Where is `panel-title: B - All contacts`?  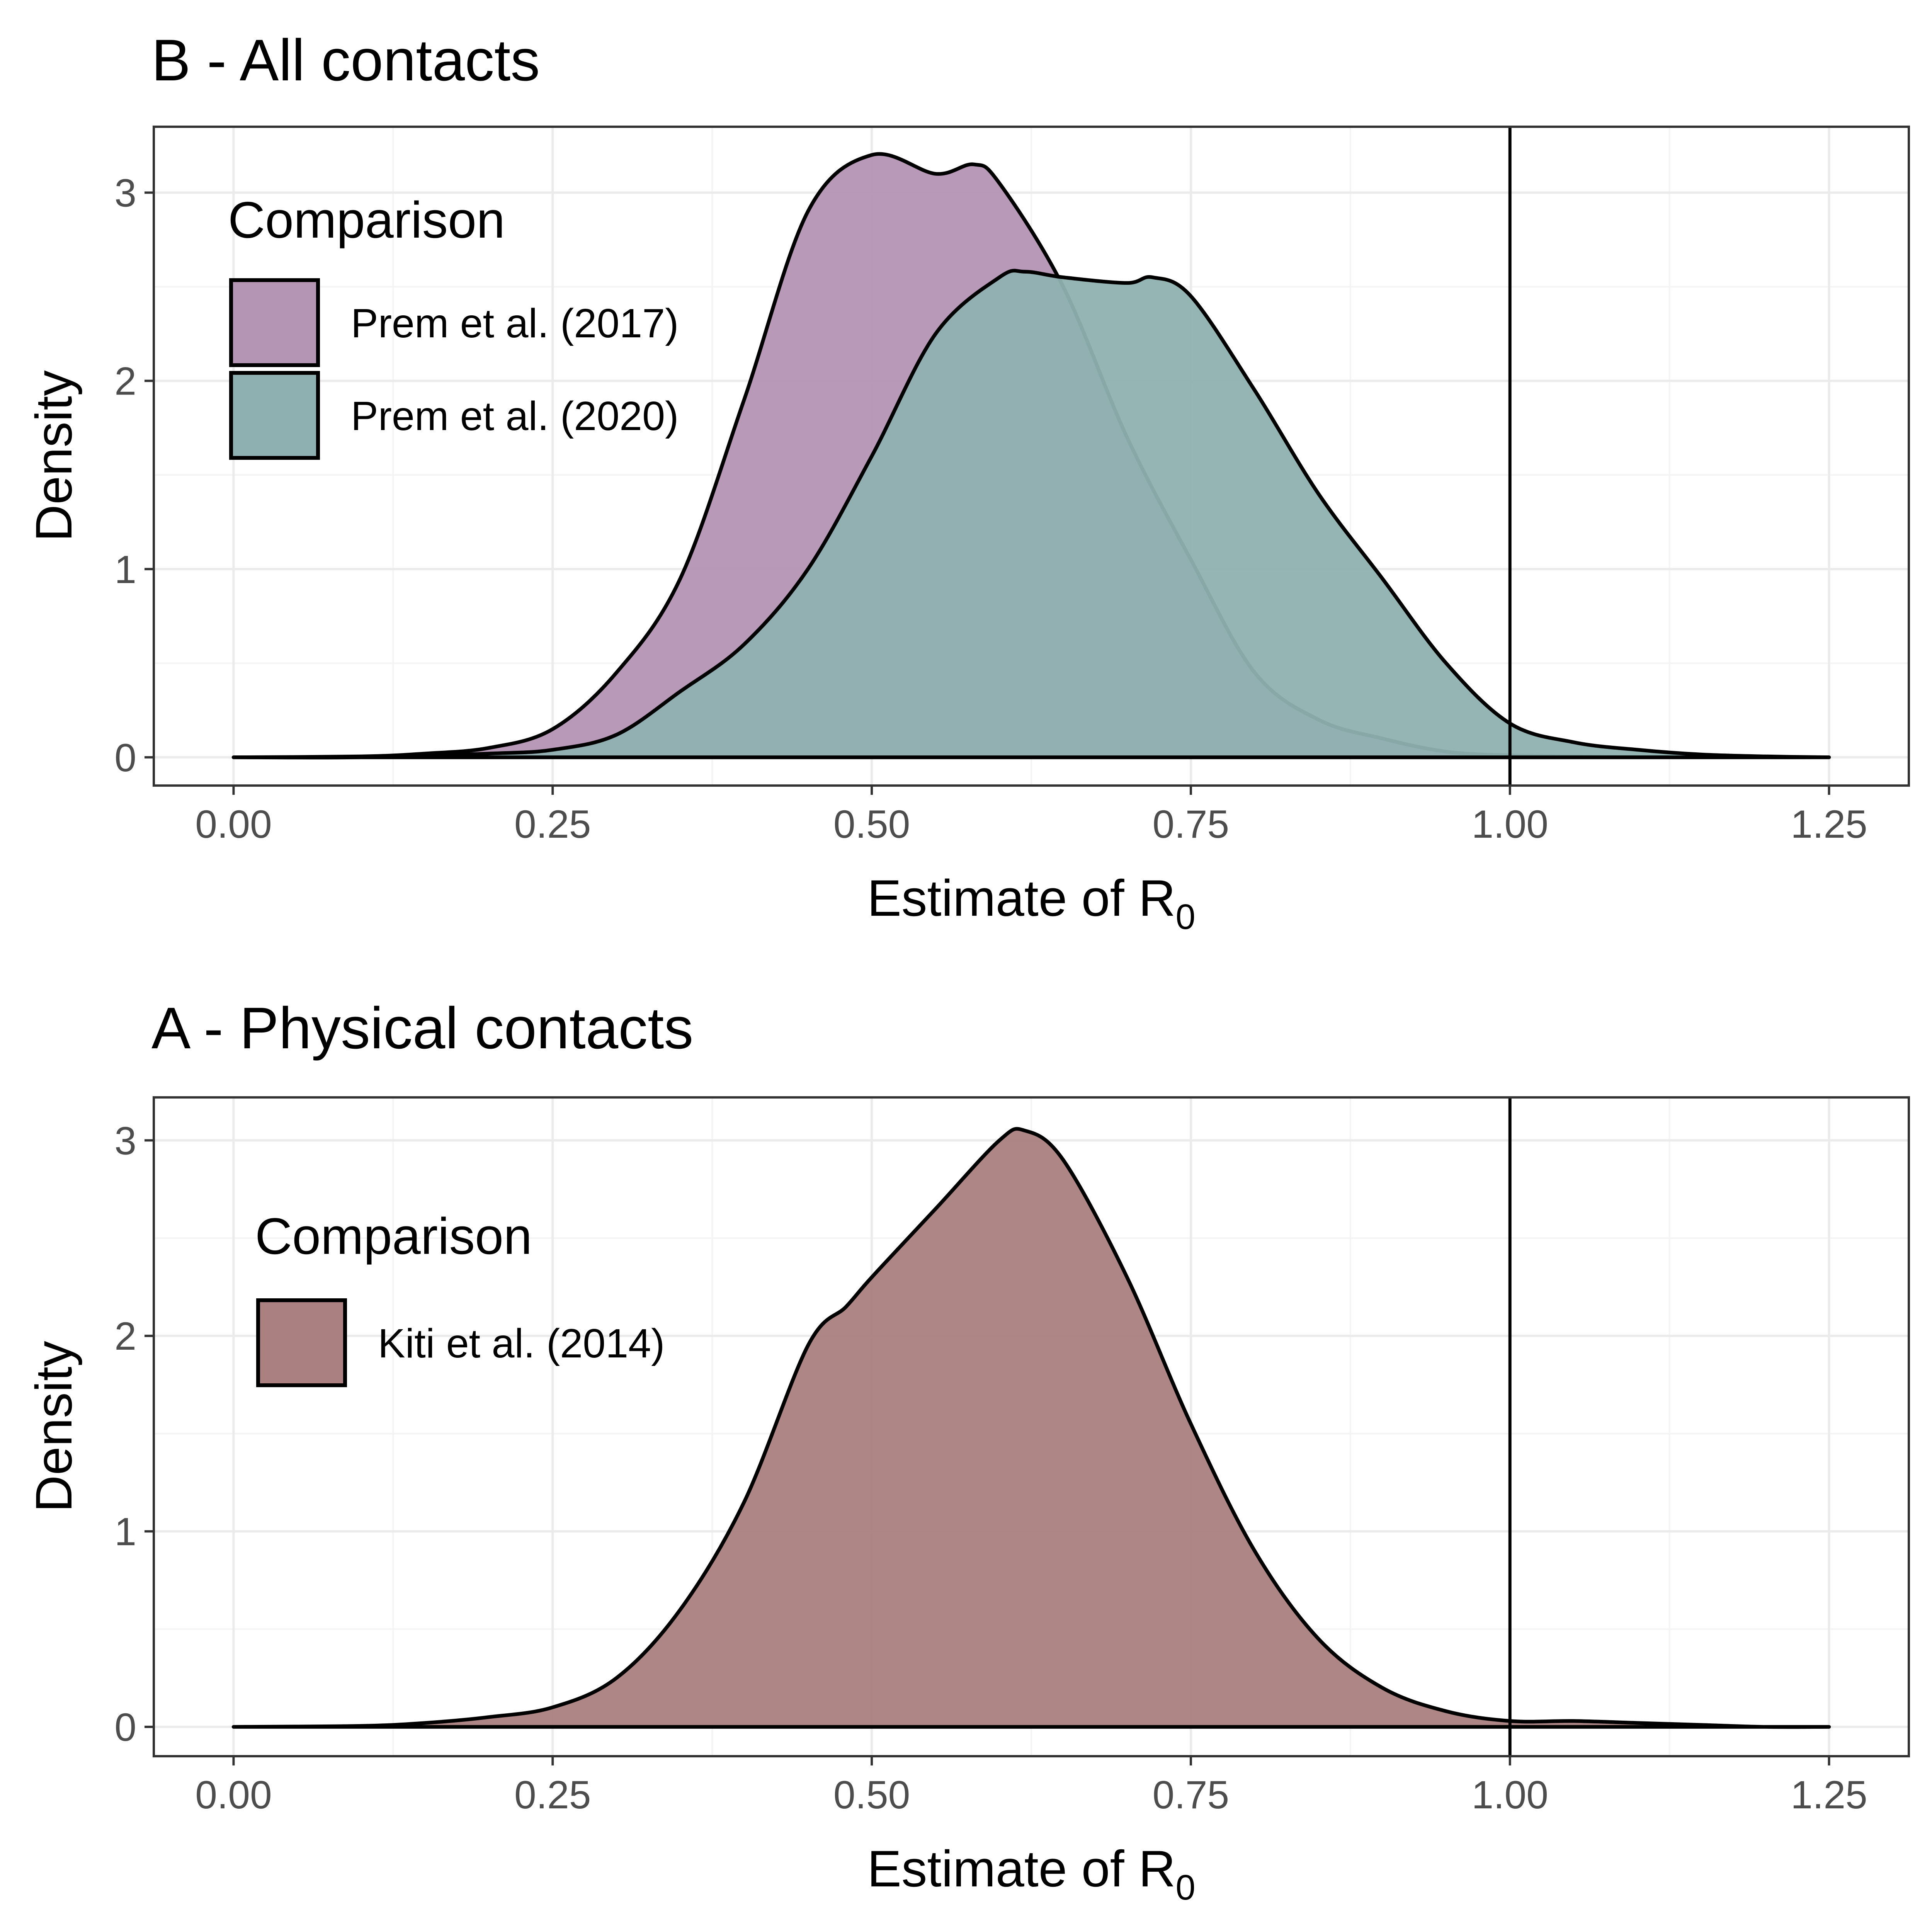 panel-title: B - All contacts is located at coordinates (346, 60).